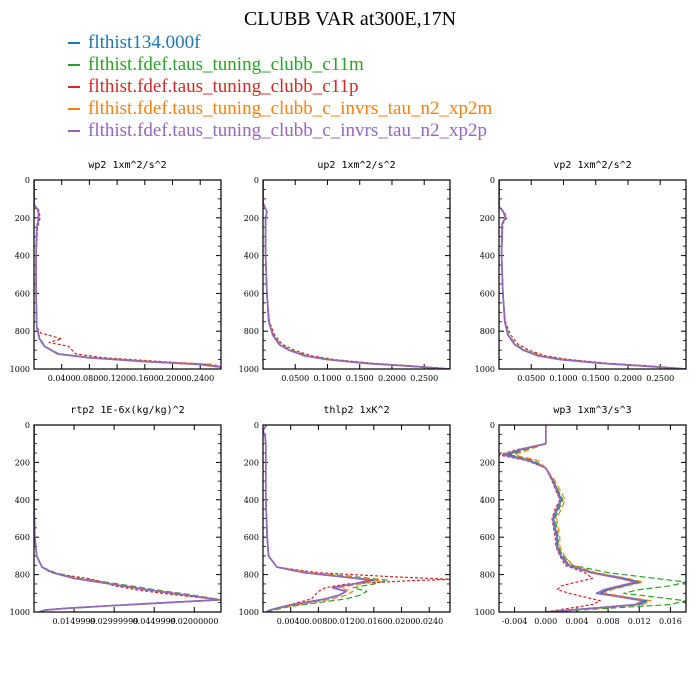 The width and height of the screenshot is (700, 700). I want to click on x-tick-label: 0.2500, so click(424, 378).